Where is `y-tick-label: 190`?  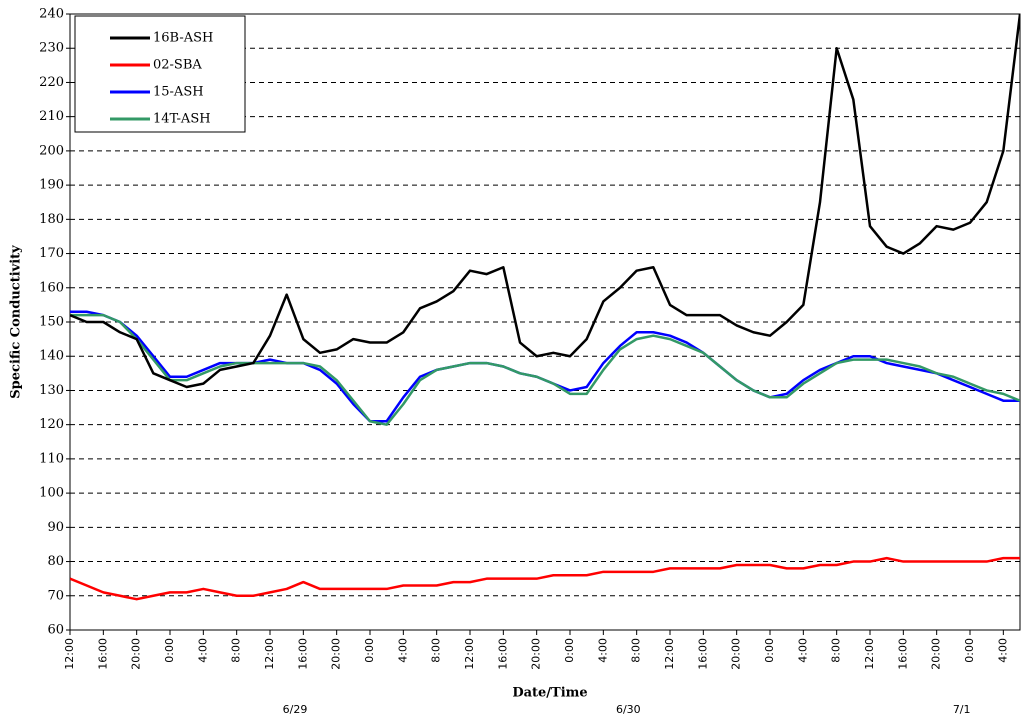
y-tick-label: 190 is located at coordinates (51, 185).